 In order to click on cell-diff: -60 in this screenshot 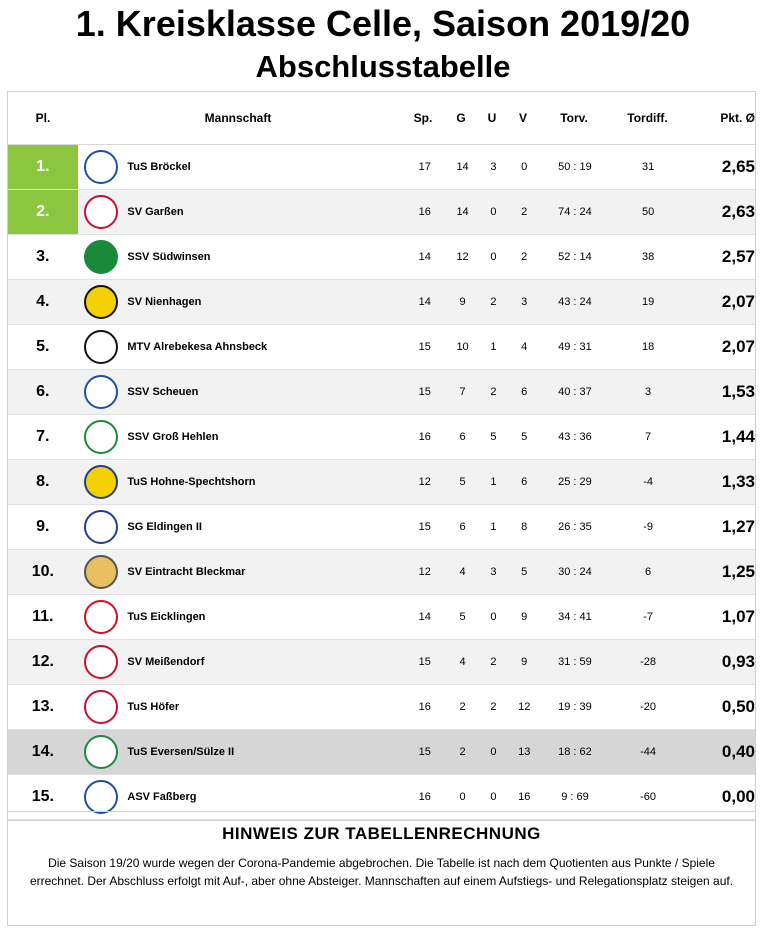, I will do `click(648, 797)`.